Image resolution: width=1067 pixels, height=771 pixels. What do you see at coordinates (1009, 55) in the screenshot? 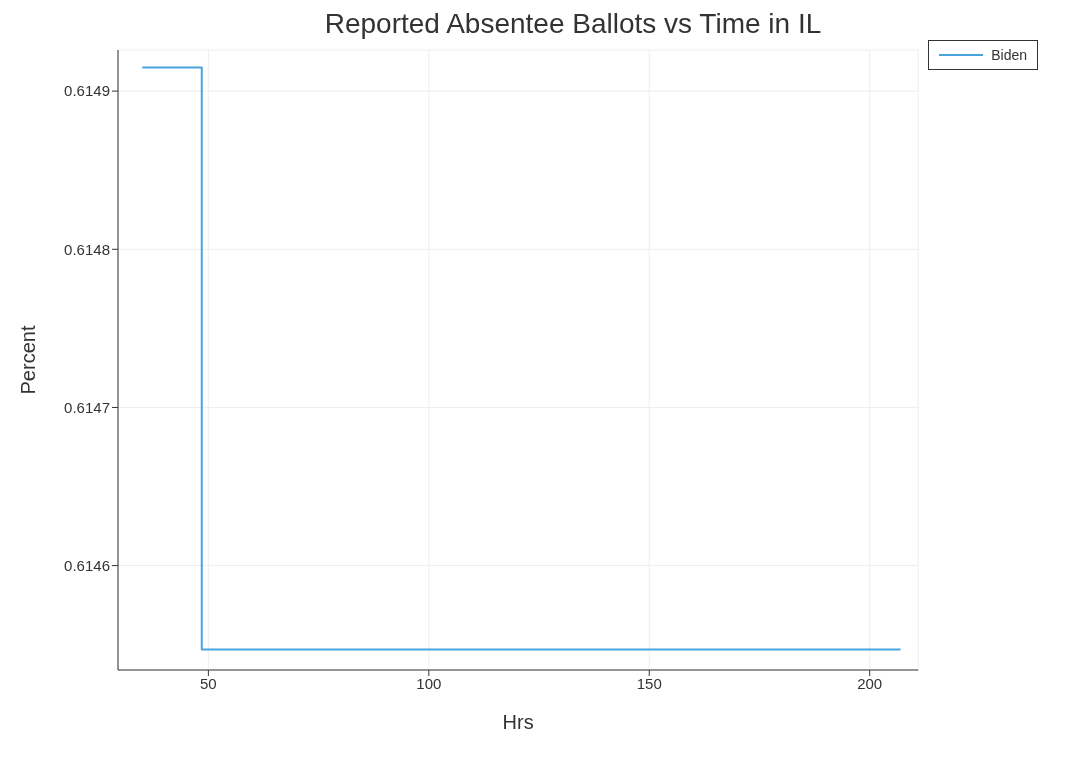
I see `legend-label: Biden` at bounding box center [1009, 55].